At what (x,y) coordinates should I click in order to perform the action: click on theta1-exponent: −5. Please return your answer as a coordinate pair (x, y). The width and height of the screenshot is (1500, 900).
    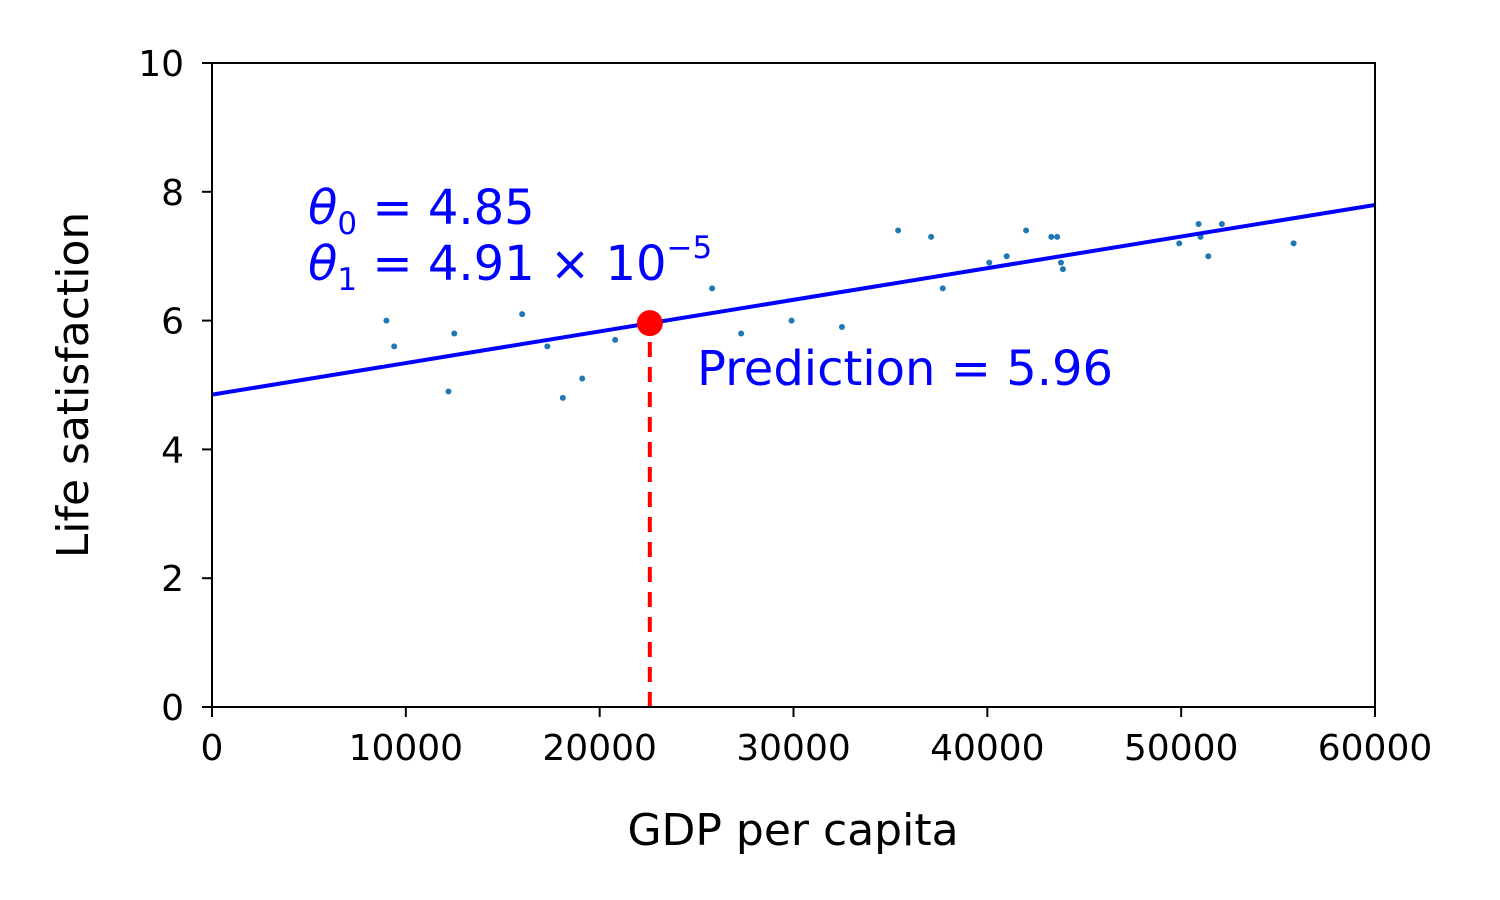
    Looking at the image, I should click on (690, 248).